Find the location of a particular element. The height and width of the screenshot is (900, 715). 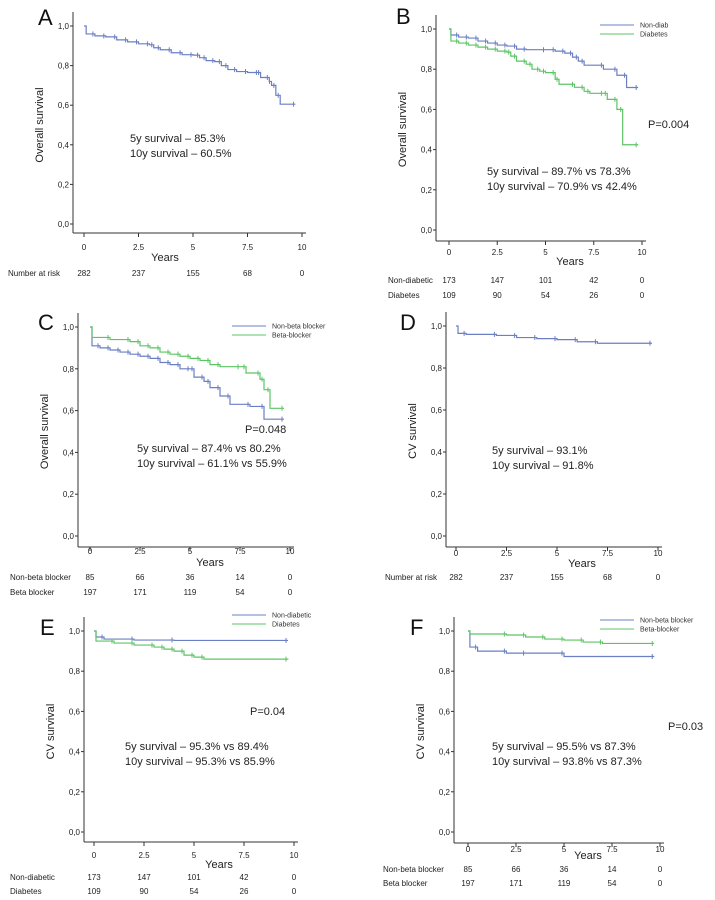

panel-label: F is located at coordinates (416, 627).